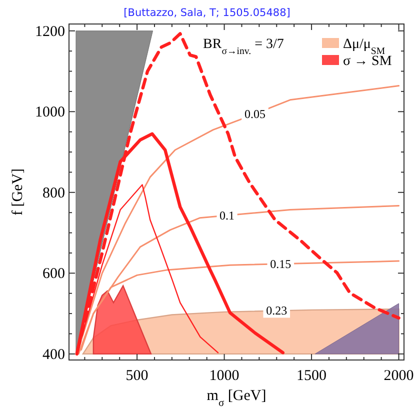 This screenshot has width=415, height=407. I want to click on x-tick-label: 500, so click(137, 376).